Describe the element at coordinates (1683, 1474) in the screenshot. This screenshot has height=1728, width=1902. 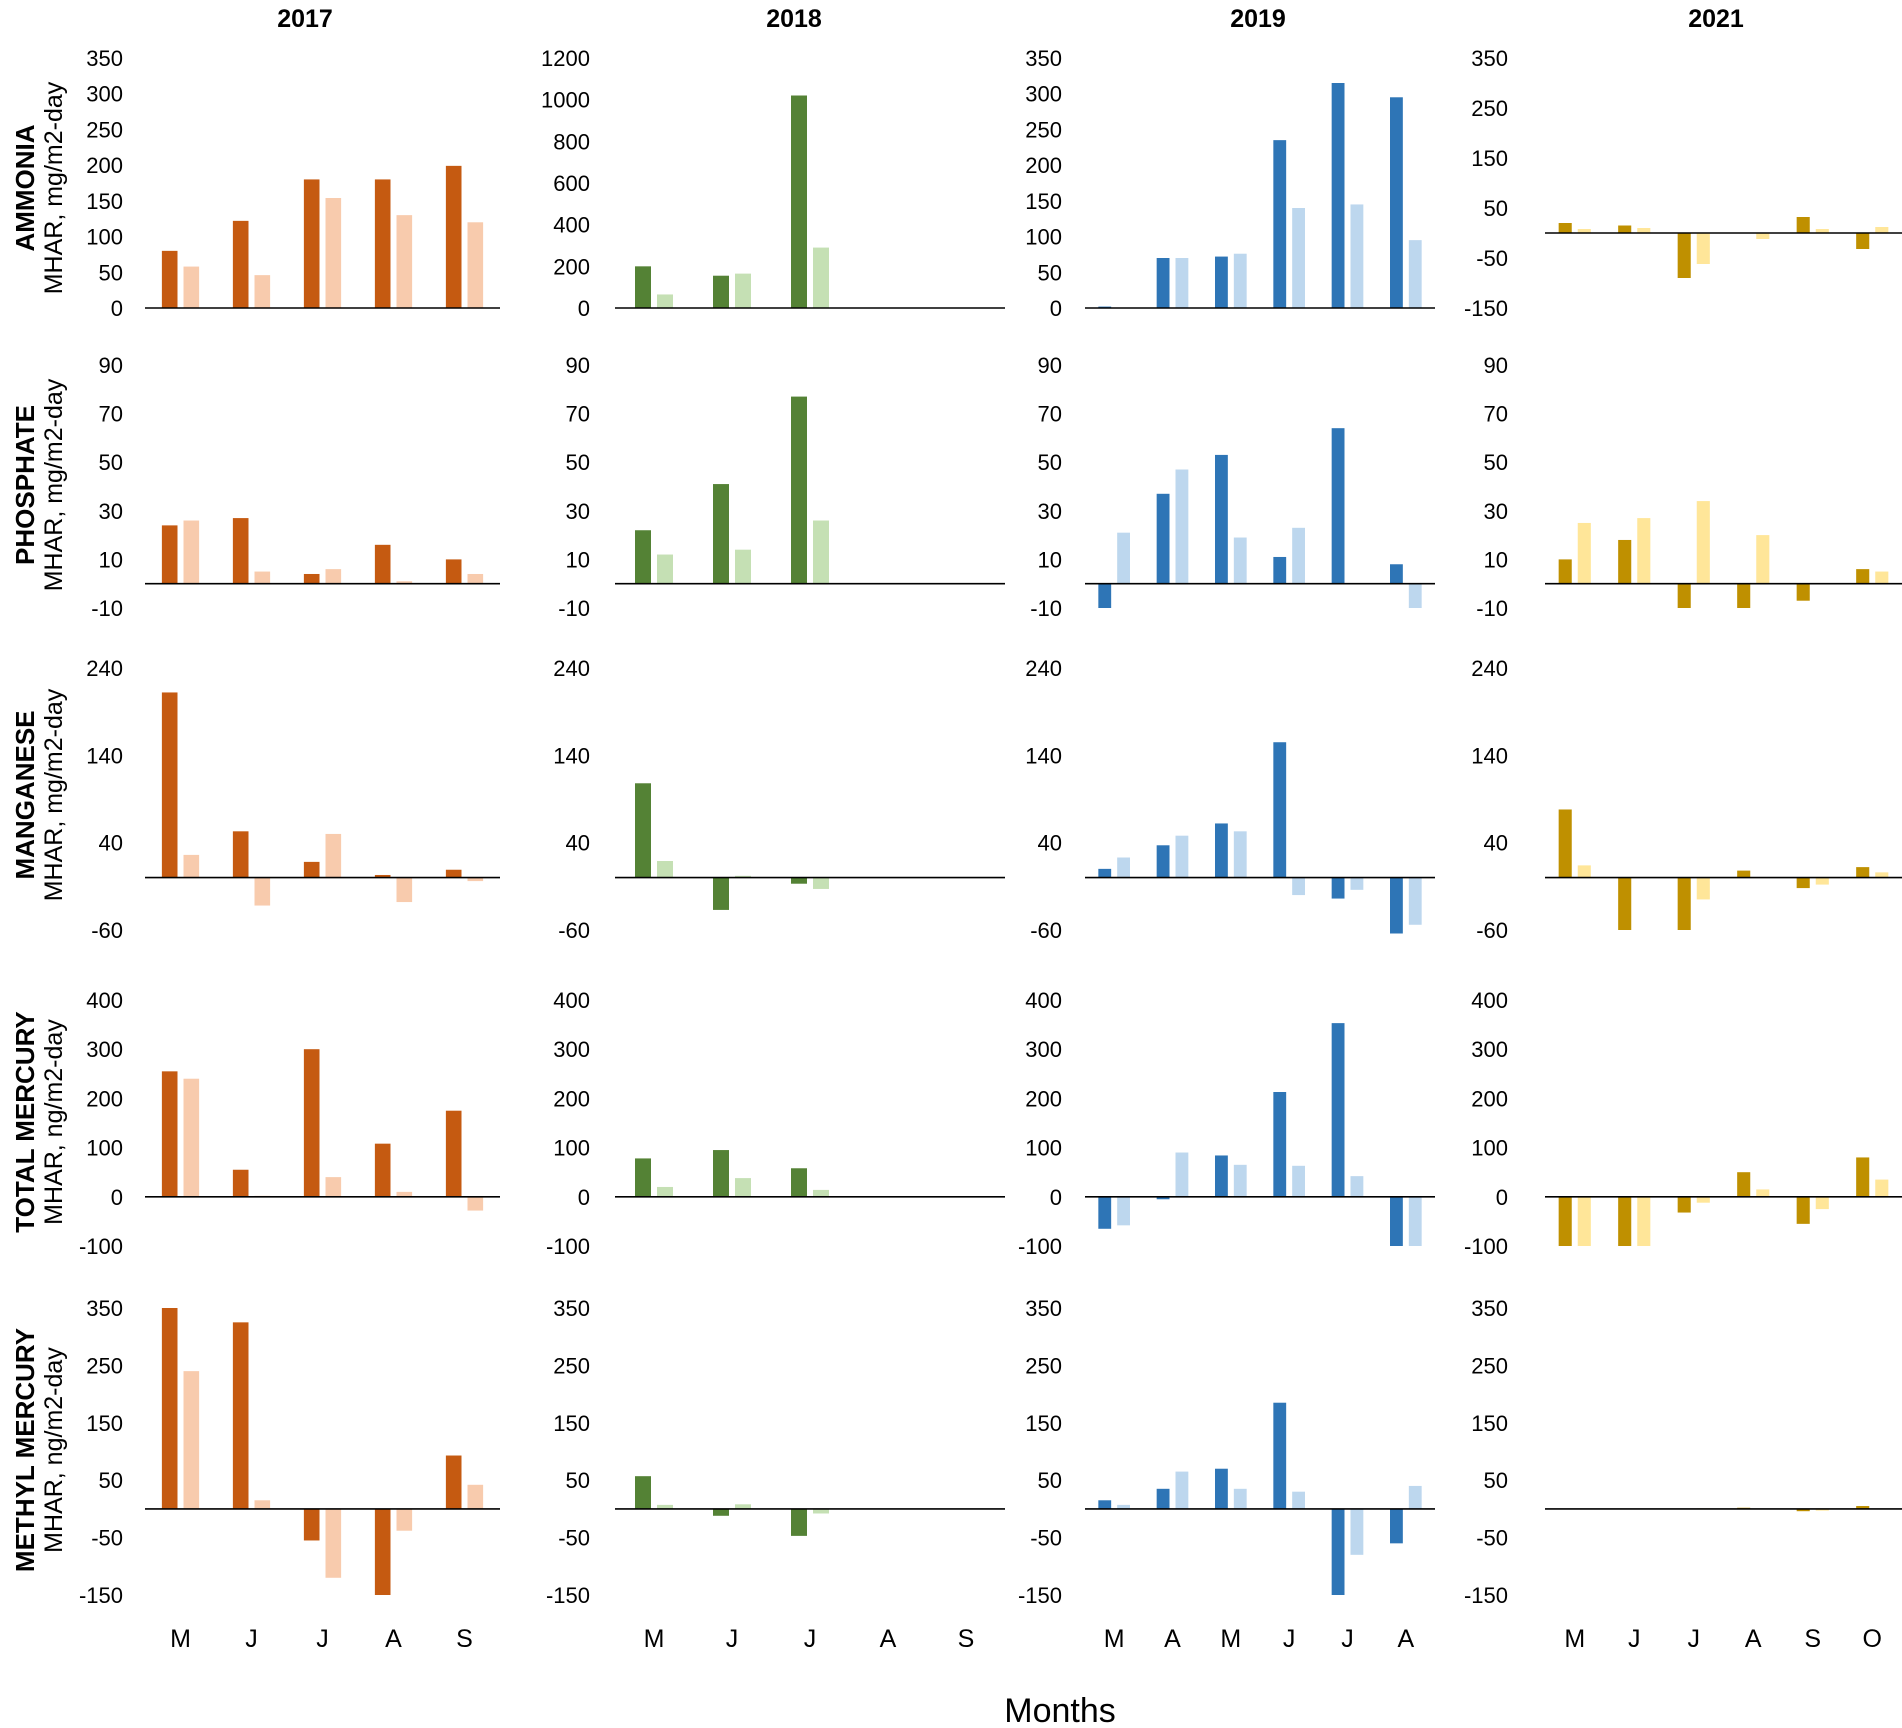
I see `panel-methyl-mercury-2021: -150 -50 50 150 250 350 M J J A S O` at that location.